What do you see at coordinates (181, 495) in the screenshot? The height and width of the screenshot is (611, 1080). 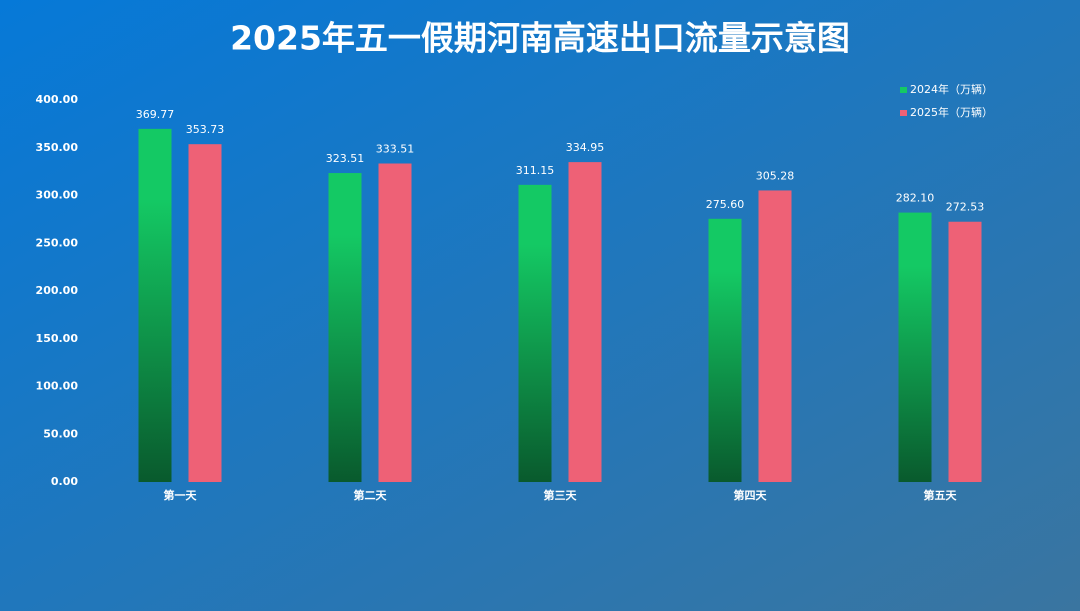 I see `x-tick-label: 第一天` at bounding box center [181, 495].